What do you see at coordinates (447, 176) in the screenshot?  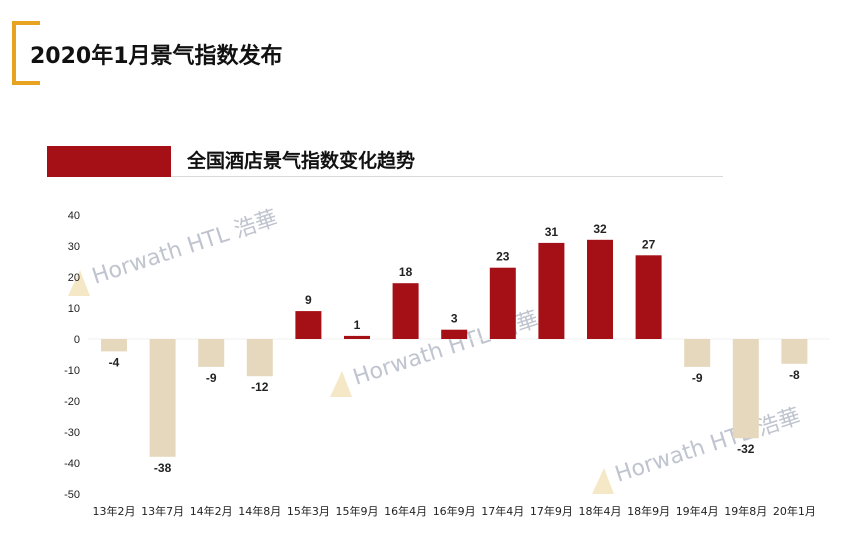 I see `chart-title-rule` at bounding box center [447, 176].